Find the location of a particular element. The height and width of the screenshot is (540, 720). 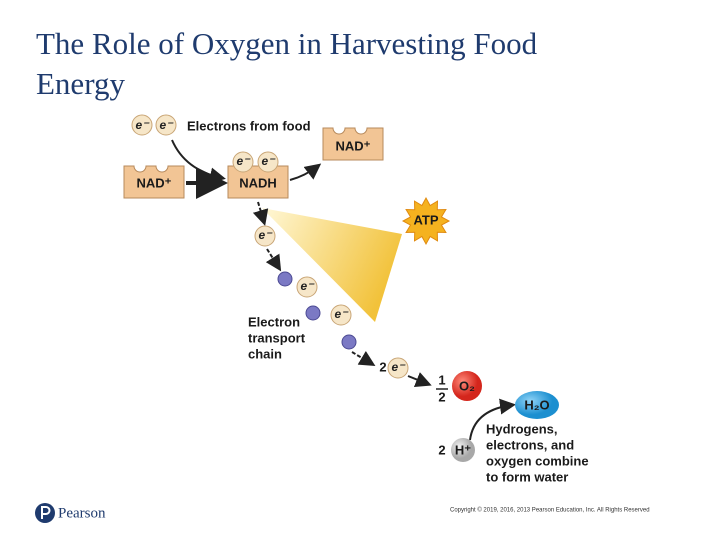

label: Electrons from food is located at coordinates (249, 125).